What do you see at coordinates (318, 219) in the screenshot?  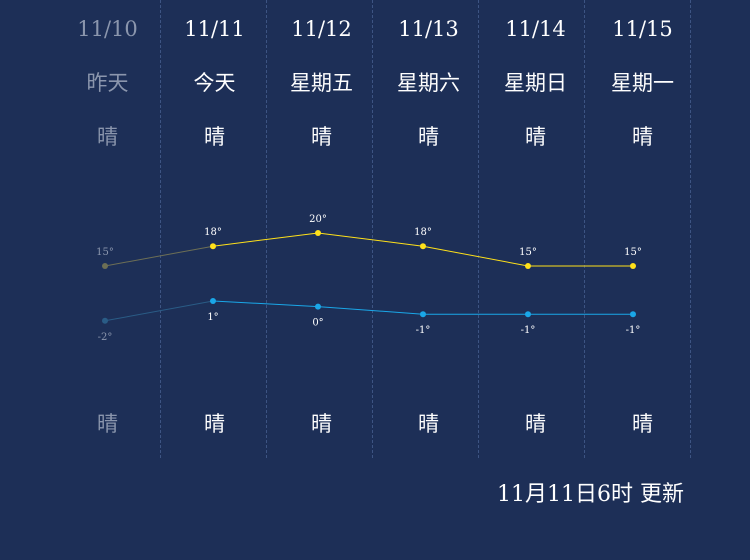 I see `high-temp-label: 20°` at bounding box center [318, 219].